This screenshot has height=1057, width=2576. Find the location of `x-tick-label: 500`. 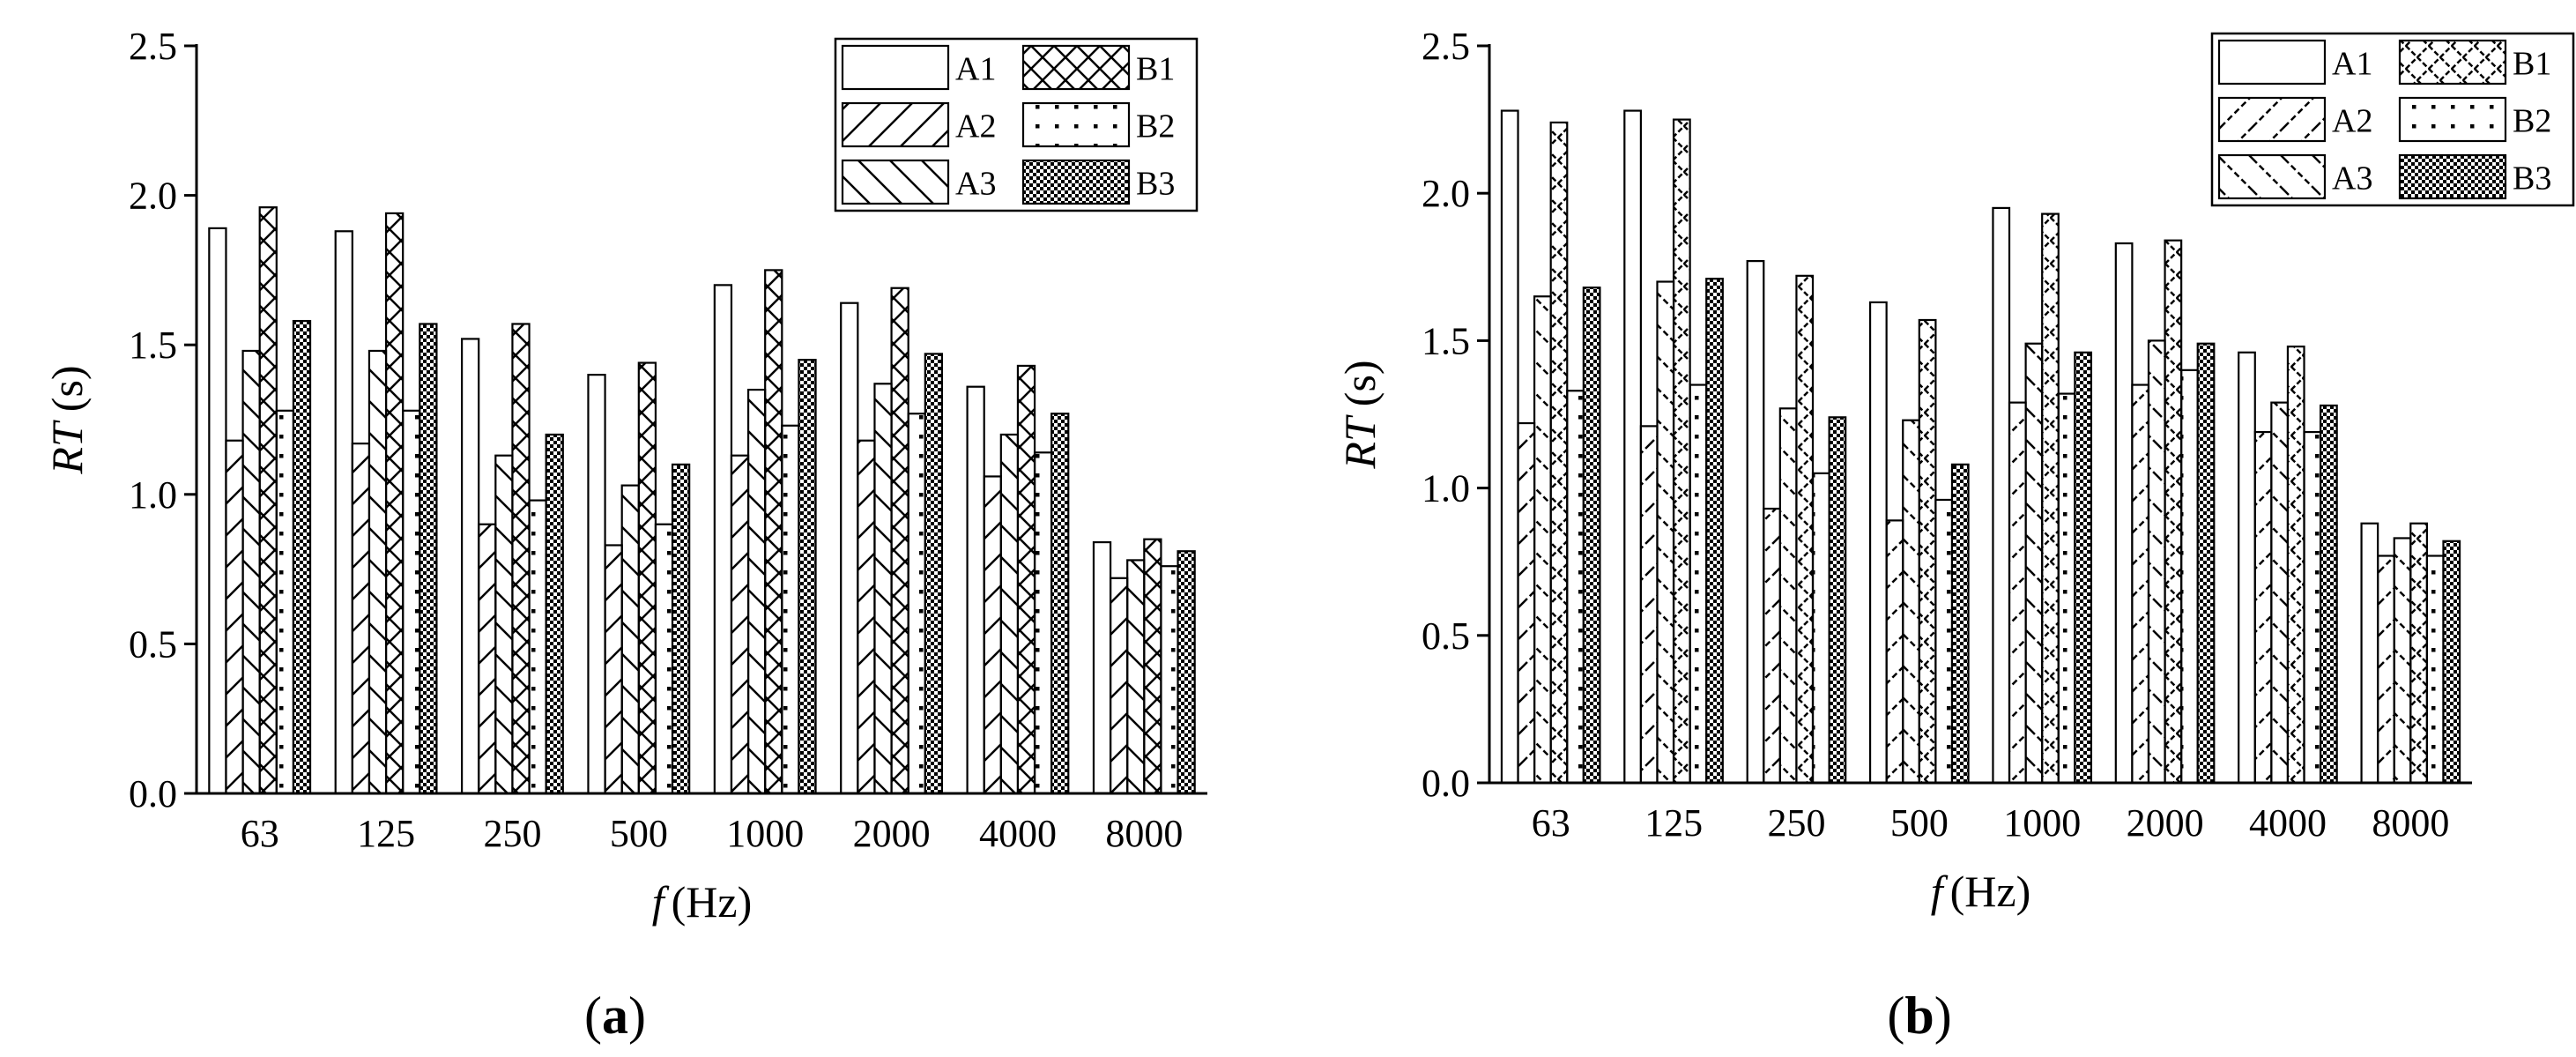

x-tick-label: 500 is located at coordinates (1919, 823).